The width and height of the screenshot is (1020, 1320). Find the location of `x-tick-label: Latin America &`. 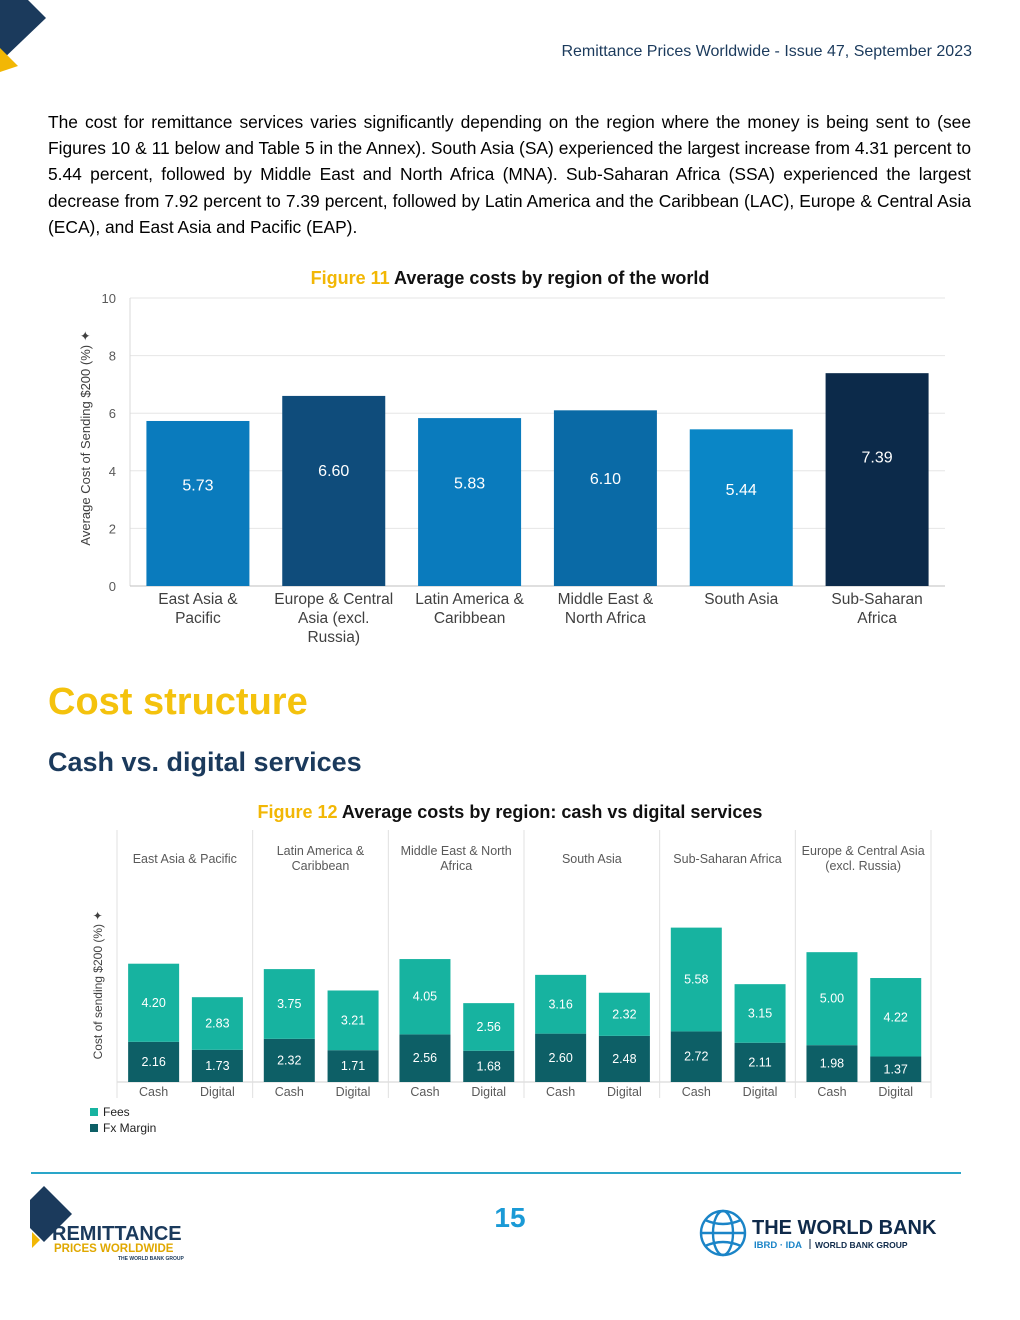

x-tick-label: Latin America & is located at coordinates (469, 599).